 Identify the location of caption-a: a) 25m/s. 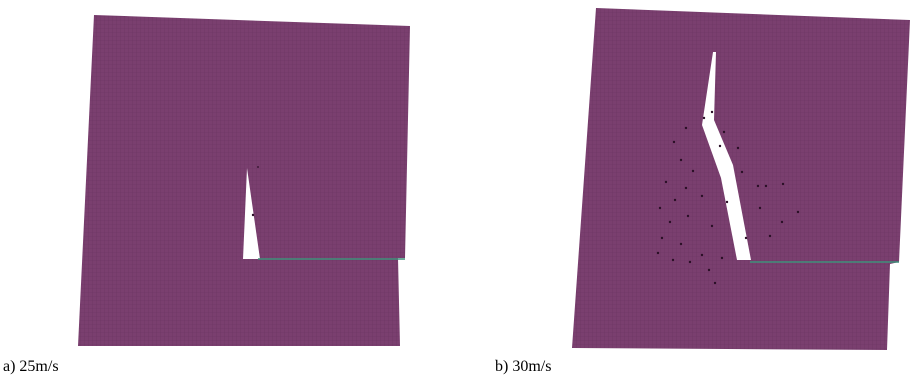
(31, 367).